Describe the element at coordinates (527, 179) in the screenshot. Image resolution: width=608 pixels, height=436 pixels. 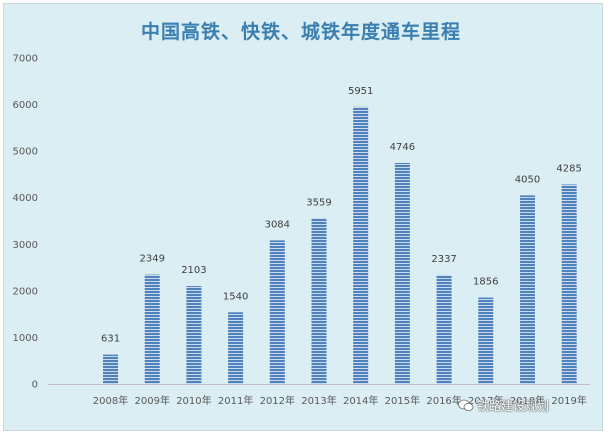
I see `data-label: 4050` at that location.